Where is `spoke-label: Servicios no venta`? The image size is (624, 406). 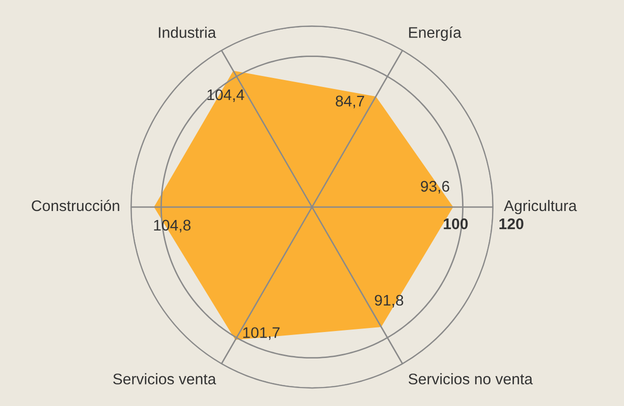 spoke-label: Servicios no venta is located at coordinates (470, 378).